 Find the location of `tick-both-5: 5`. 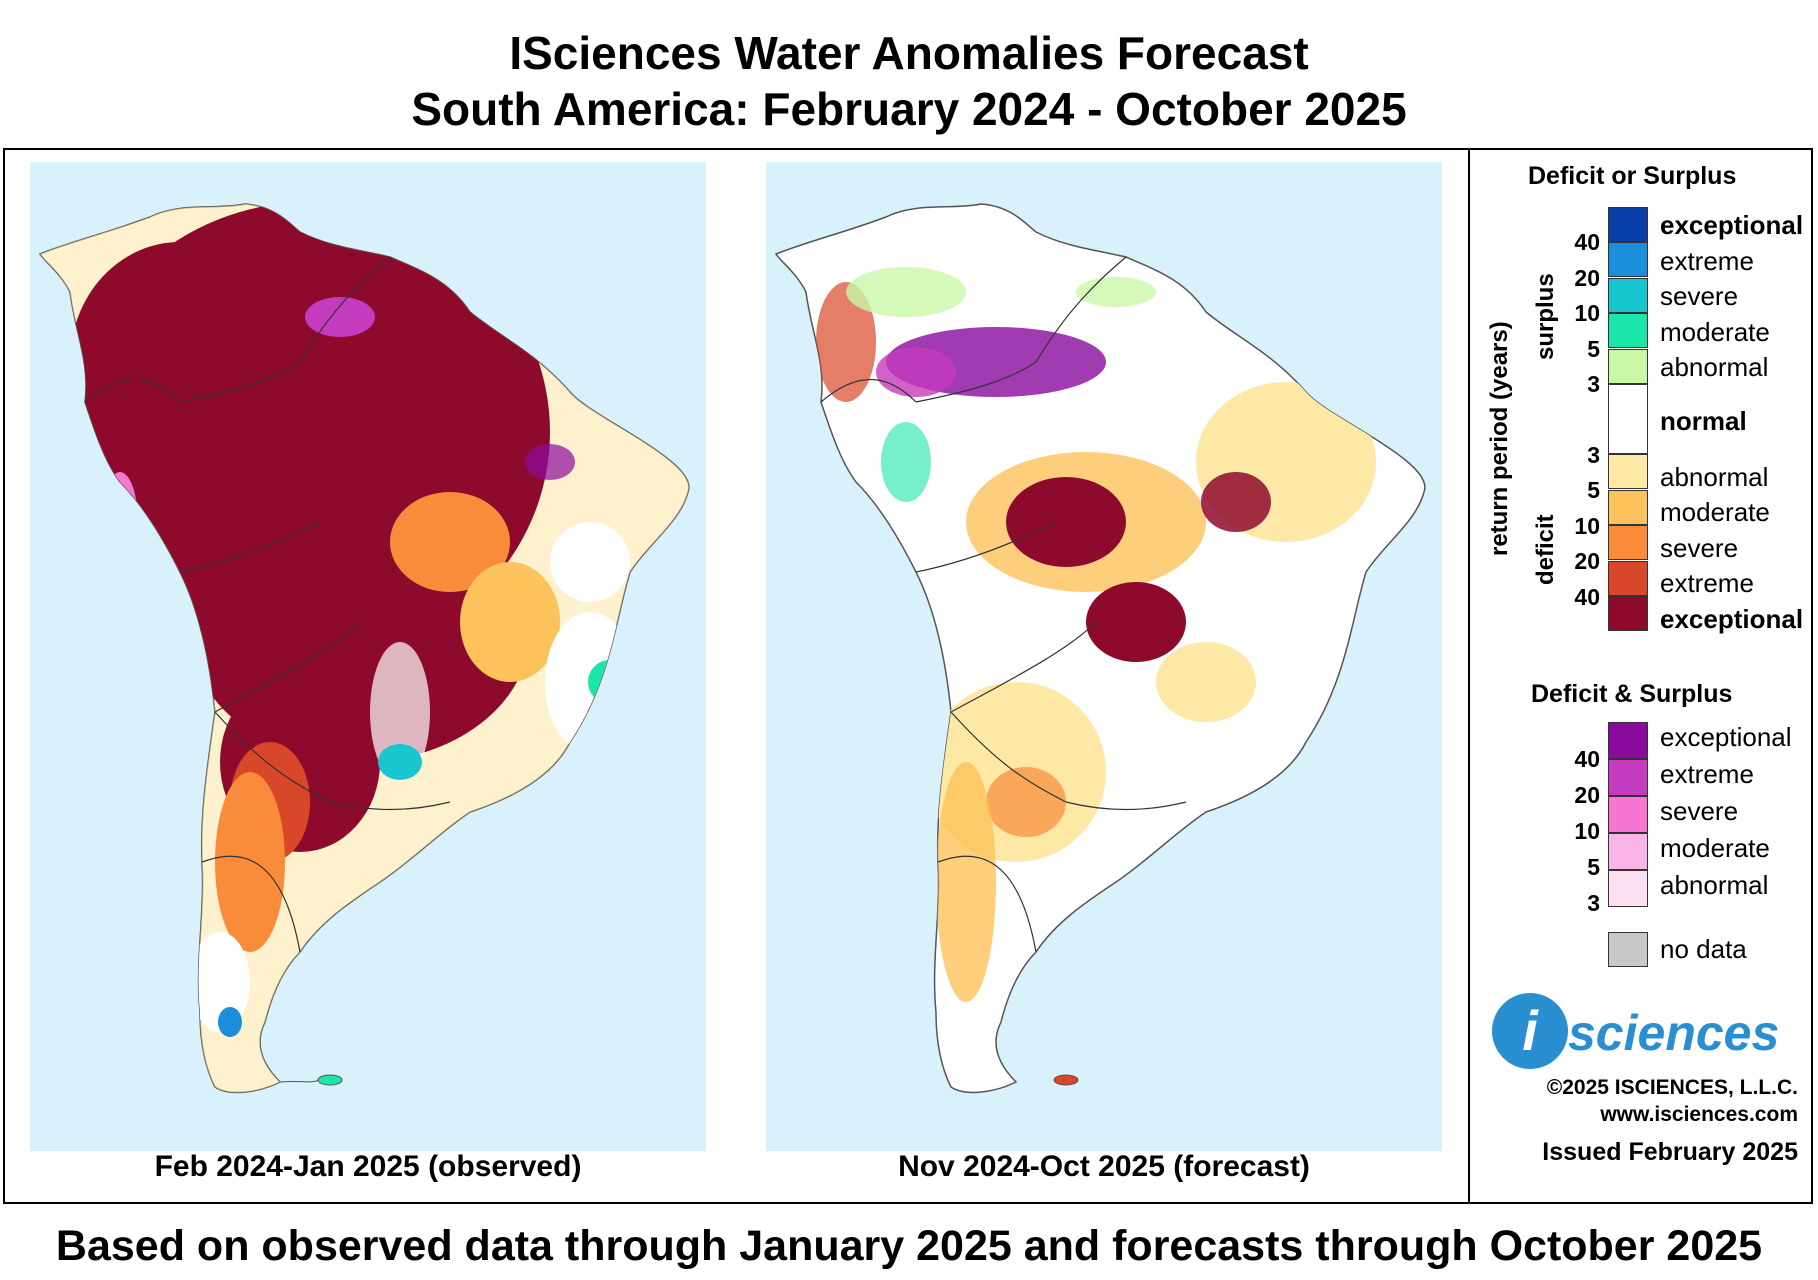

tick-both-5: 5 is located at coordinates (1593, 867).